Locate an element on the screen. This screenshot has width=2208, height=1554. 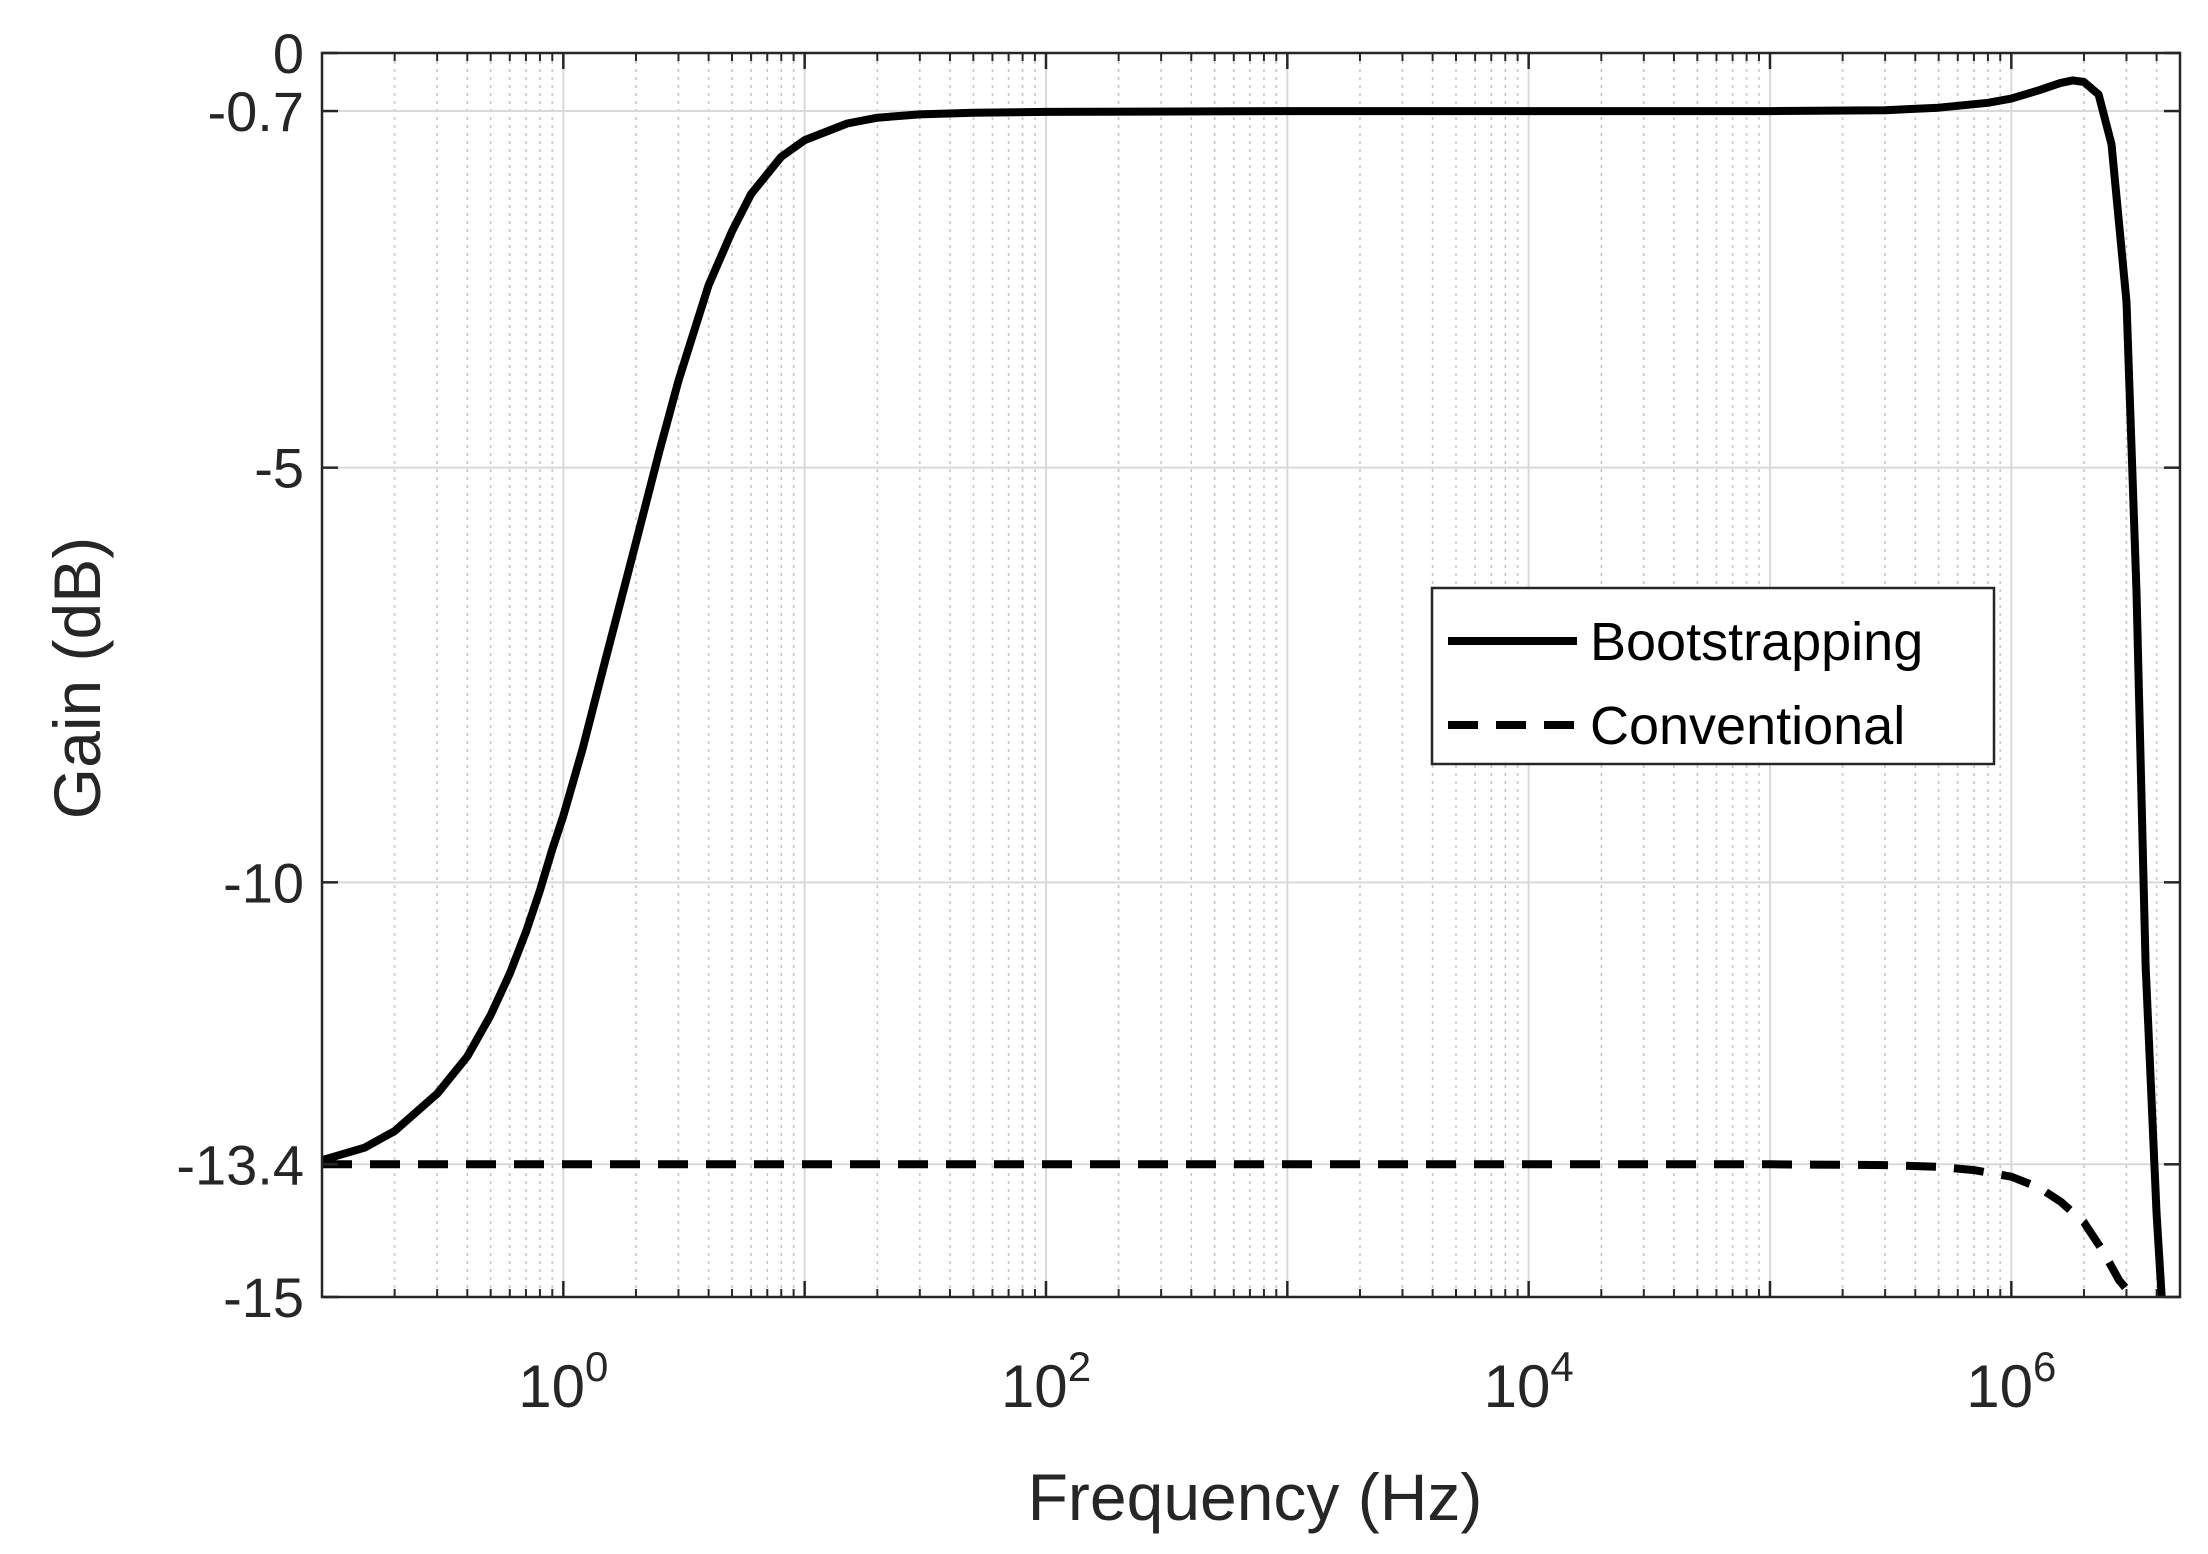
x-axis-label: Frequency (Hz) is located at coordinates (1255, 1497).